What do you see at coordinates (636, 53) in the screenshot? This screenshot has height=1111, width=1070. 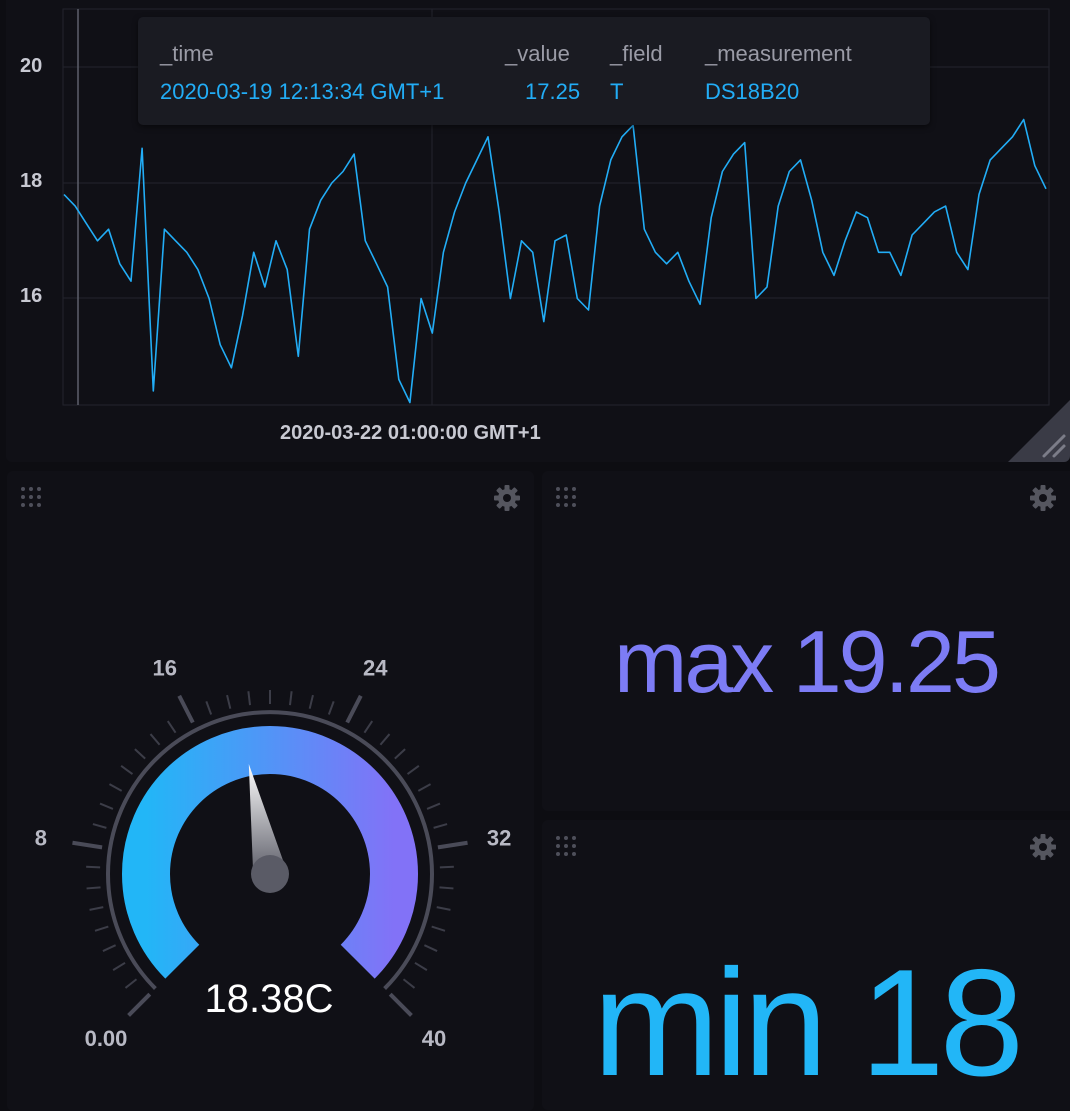 I see `tooltip-header-field: _field` at bounding box center [636, 53].